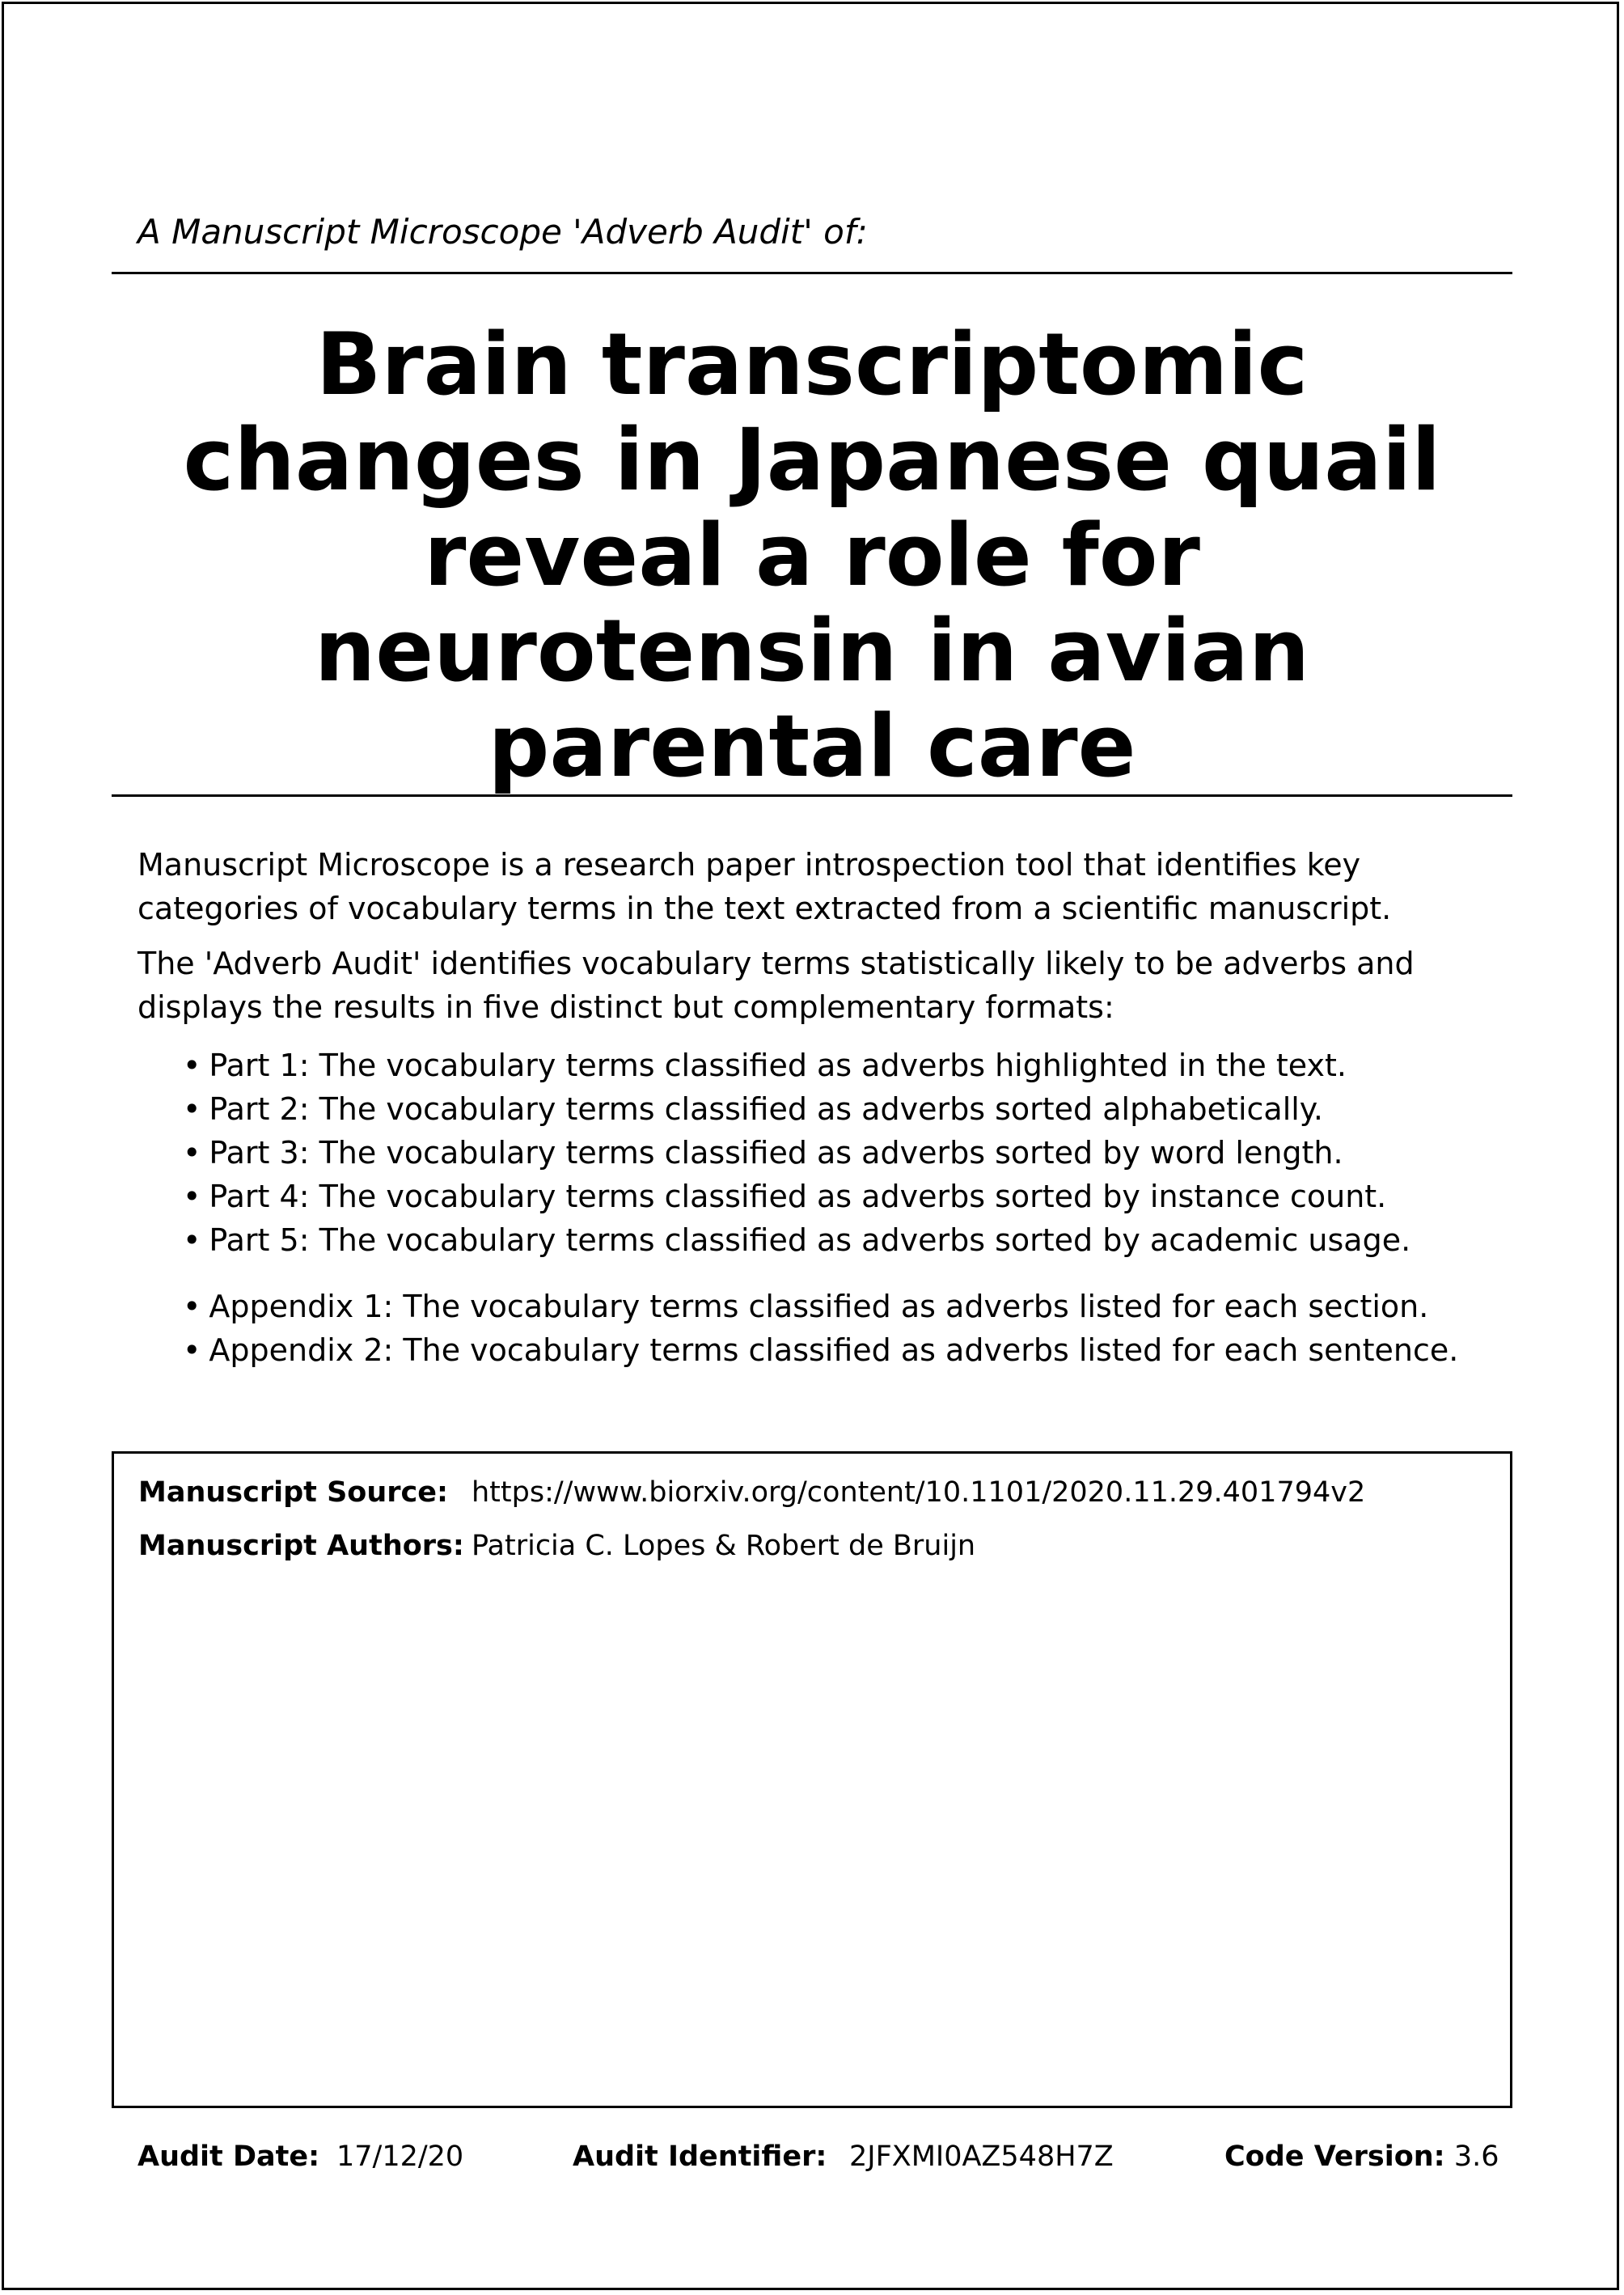 The height and width of the screenshot is (2295, 1624). I want to click on title-line: neurotensin in avian, so click(812, 651).